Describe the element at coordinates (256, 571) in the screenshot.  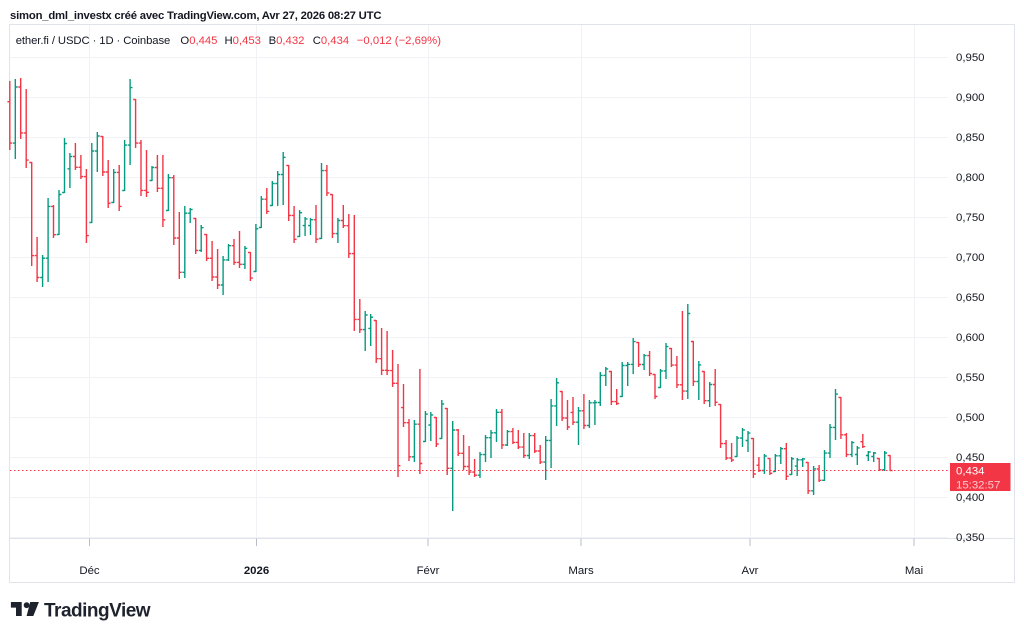
I see `svg-text: 2026` at that location.